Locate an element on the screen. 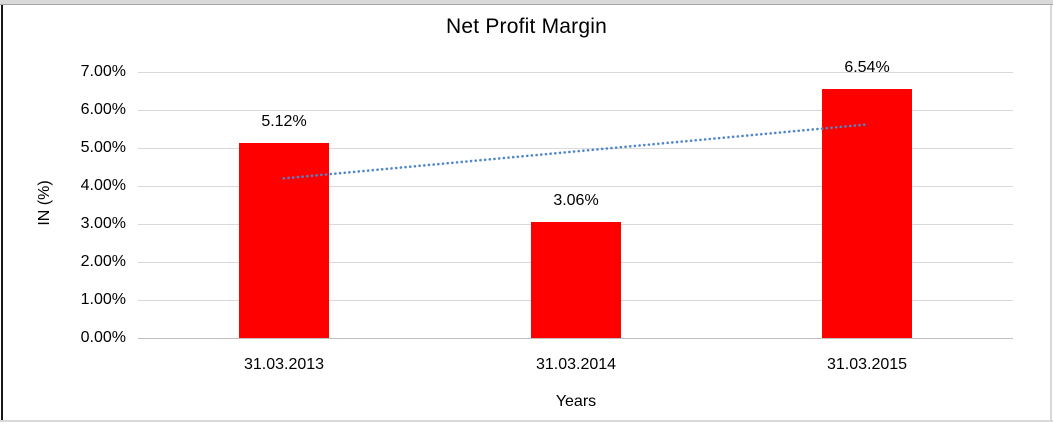 The height and width of the screenshot is (426, 1053). y-tick-label: 6.00% is located at coordinates (103, 109).